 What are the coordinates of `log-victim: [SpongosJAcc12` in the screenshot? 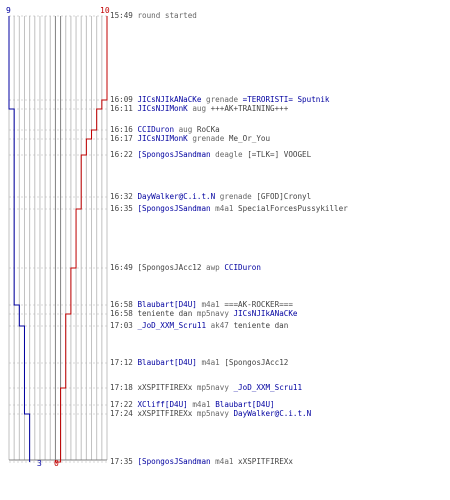 It's located at (256, 362).